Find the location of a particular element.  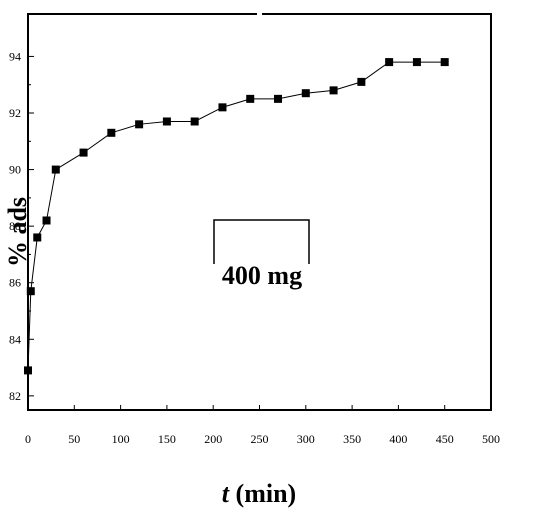

y-tick-label: 88 is located at coordinates (15, 226).